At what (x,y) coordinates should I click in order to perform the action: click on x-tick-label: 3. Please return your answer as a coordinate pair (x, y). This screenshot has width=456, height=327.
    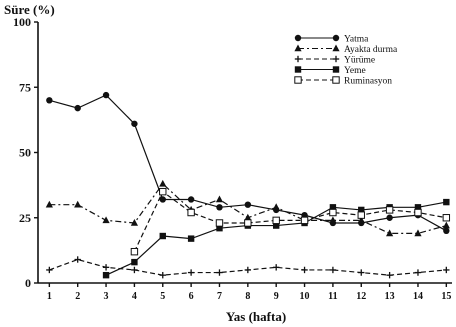
    Looking at the image, I should click on (106, 296).